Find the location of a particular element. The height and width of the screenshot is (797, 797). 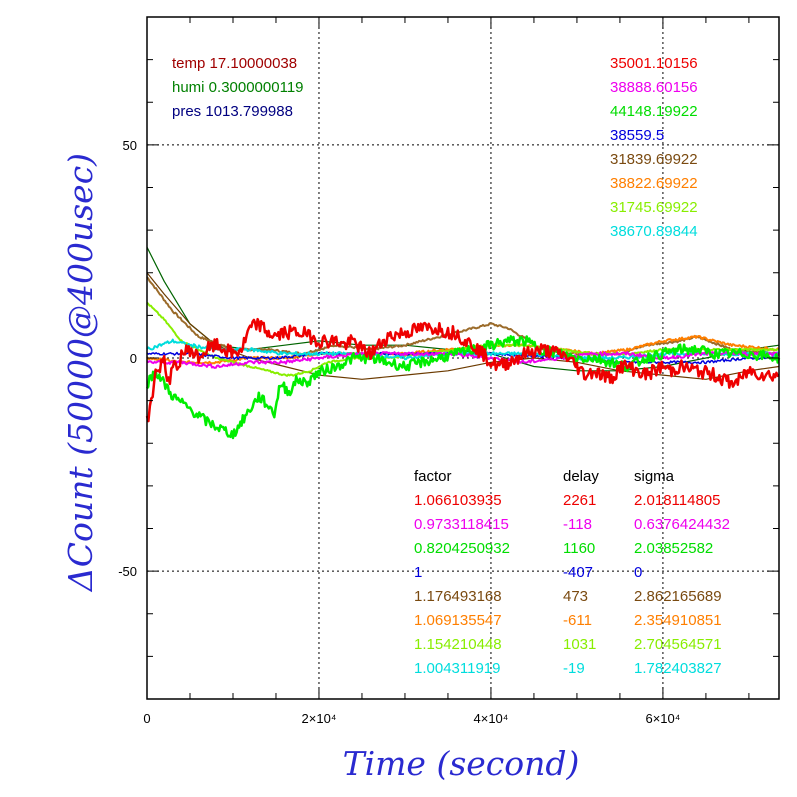

table-factor: 1 is located at coordinates (418, 572).